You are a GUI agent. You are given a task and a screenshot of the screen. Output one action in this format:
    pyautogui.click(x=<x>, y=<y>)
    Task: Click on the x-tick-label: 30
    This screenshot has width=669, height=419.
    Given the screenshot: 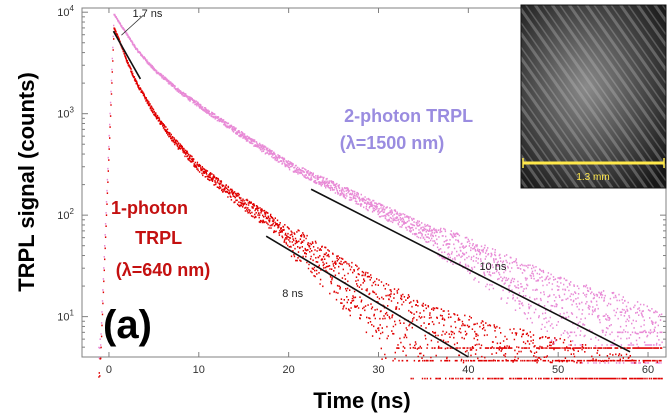 What is the action you would take?
    pyautogui.click(x=378, y=370)
    